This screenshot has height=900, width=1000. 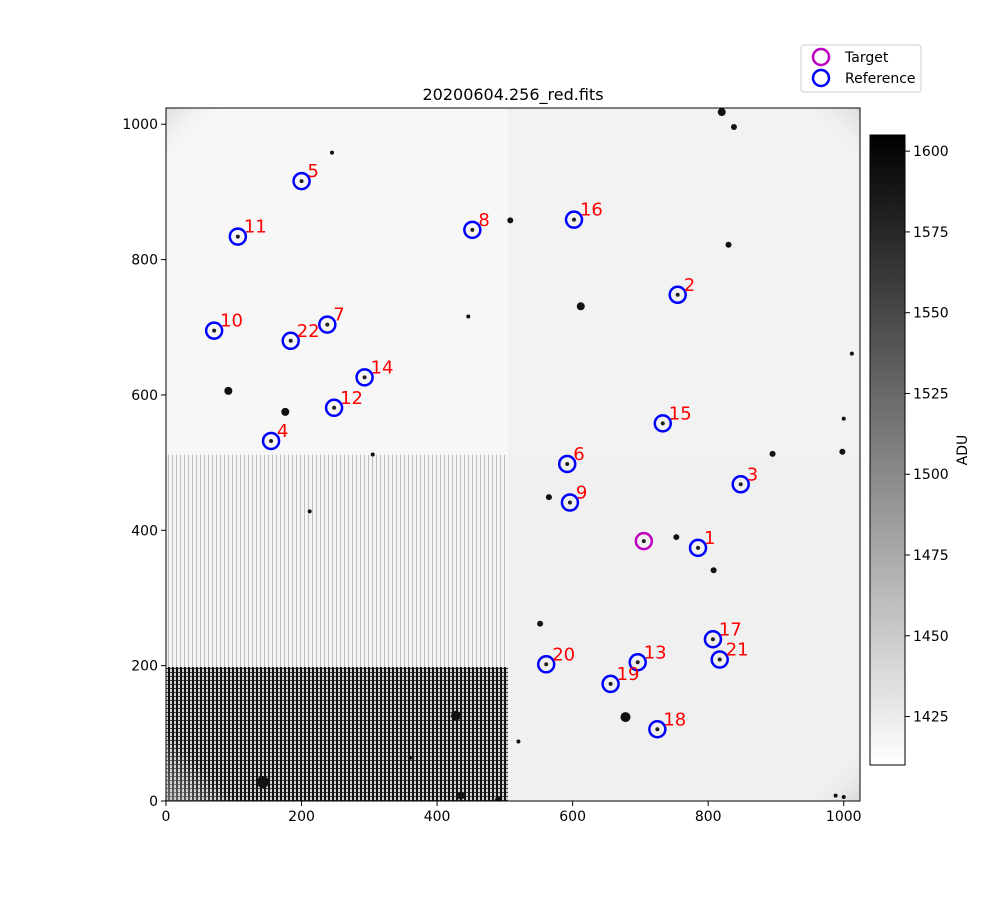 I want to click on y-tick-label: 200, so click(x=144, y=667).